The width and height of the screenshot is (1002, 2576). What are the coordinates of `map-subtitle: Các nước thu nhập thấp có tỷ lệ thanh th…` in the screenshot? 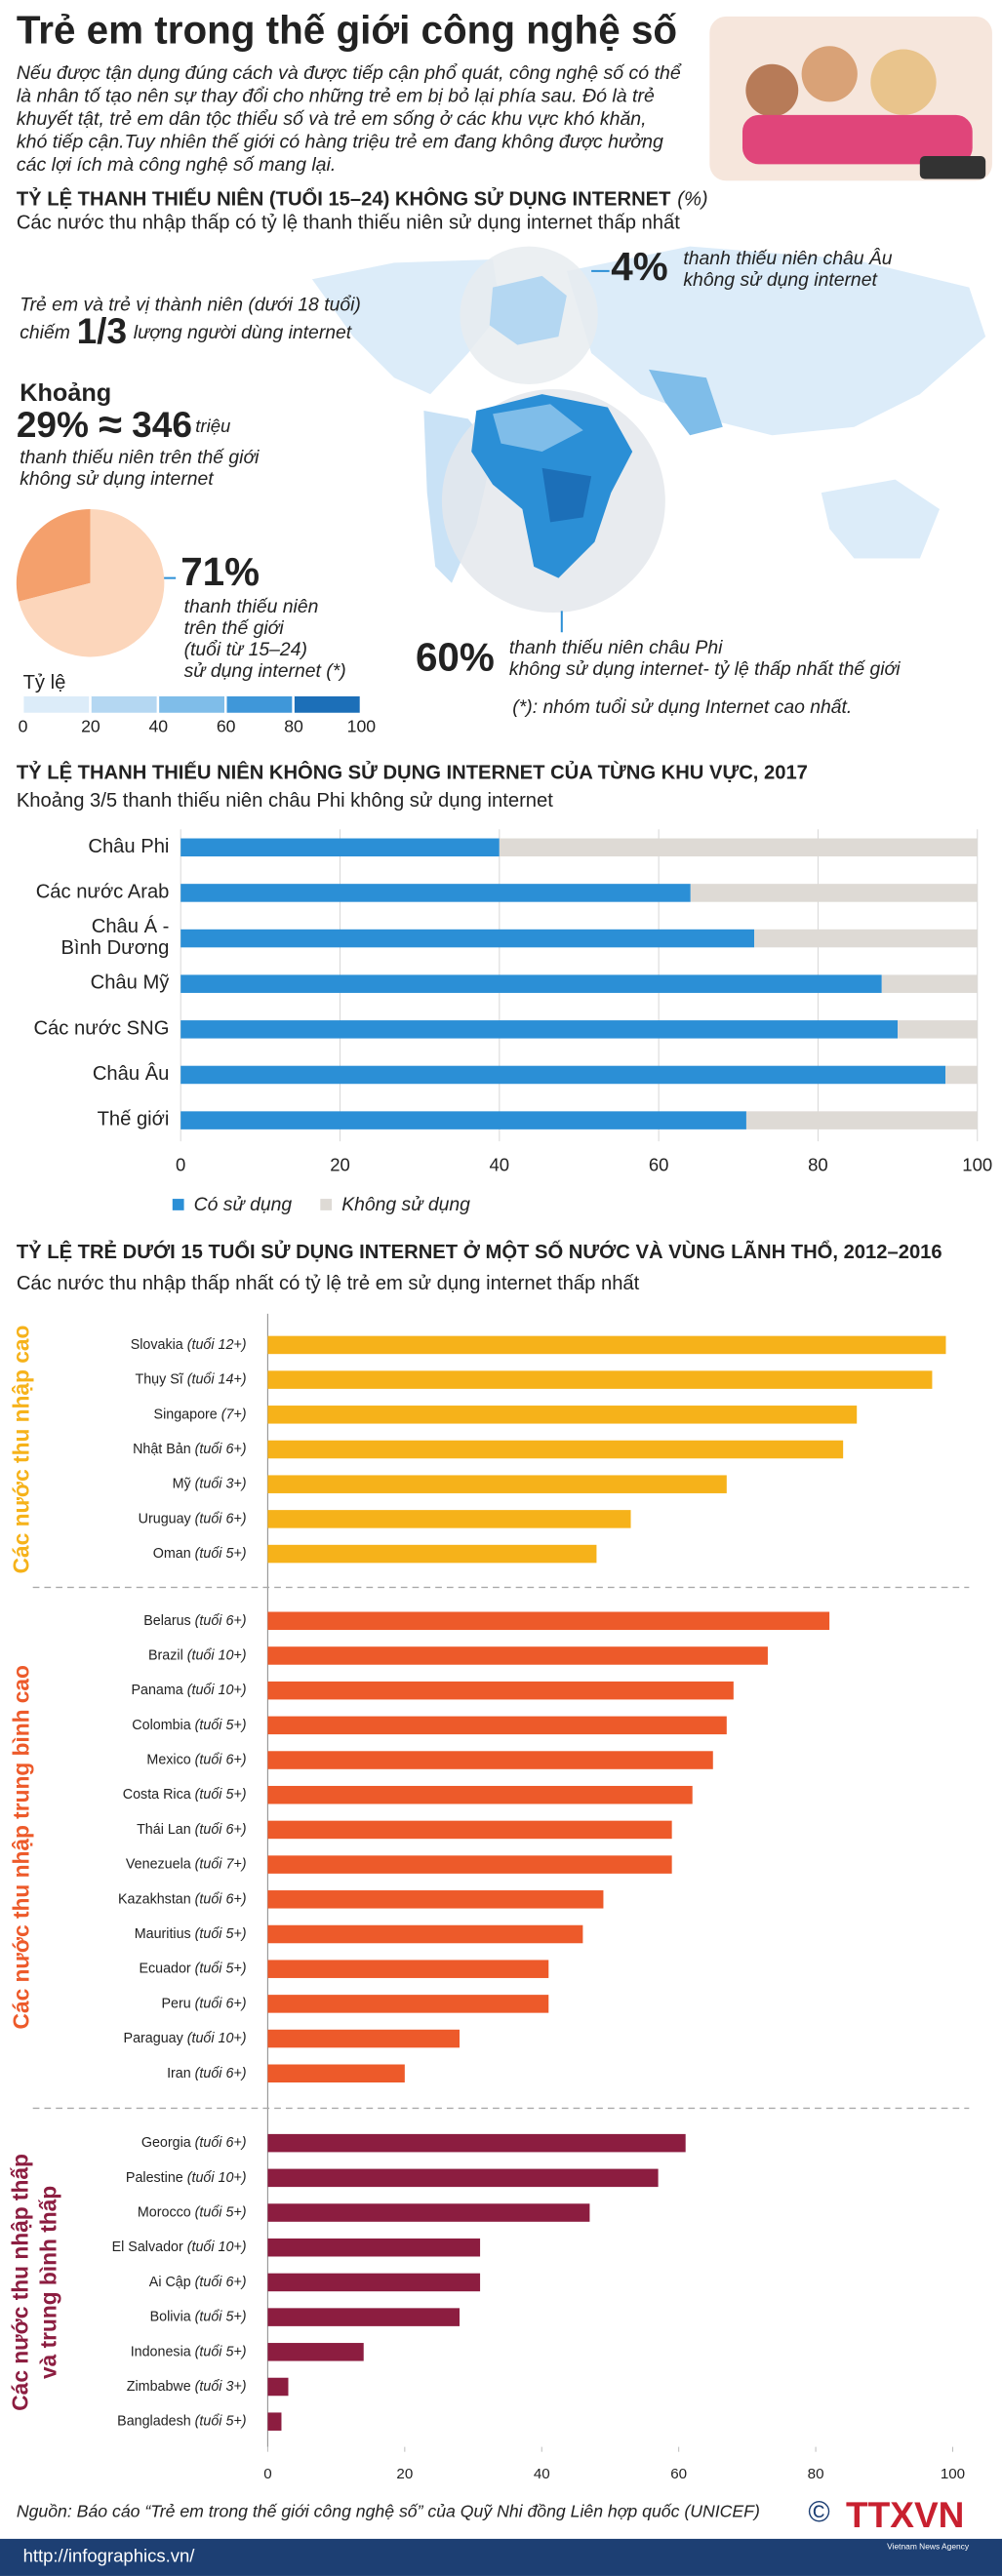 It's located at (349, 222).